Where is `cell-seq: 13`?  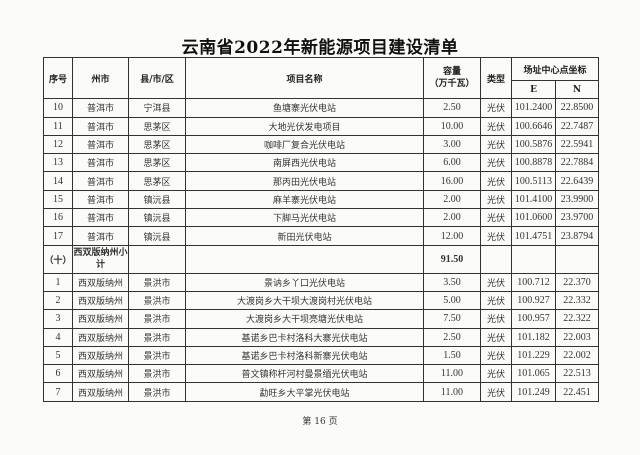 cell-seq: 13 is located at coordinates (58, 163).